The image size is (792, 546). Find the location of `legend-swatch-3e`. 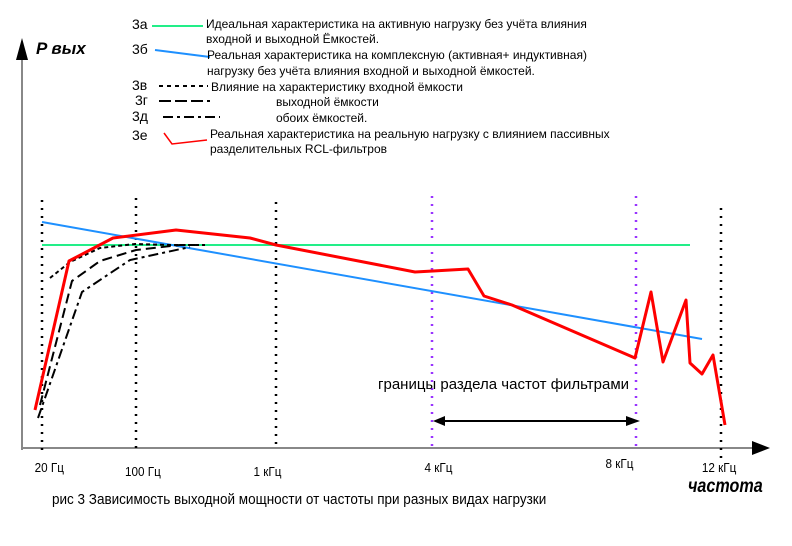

legend-swatch-3e is located at coordinates (185, 138).